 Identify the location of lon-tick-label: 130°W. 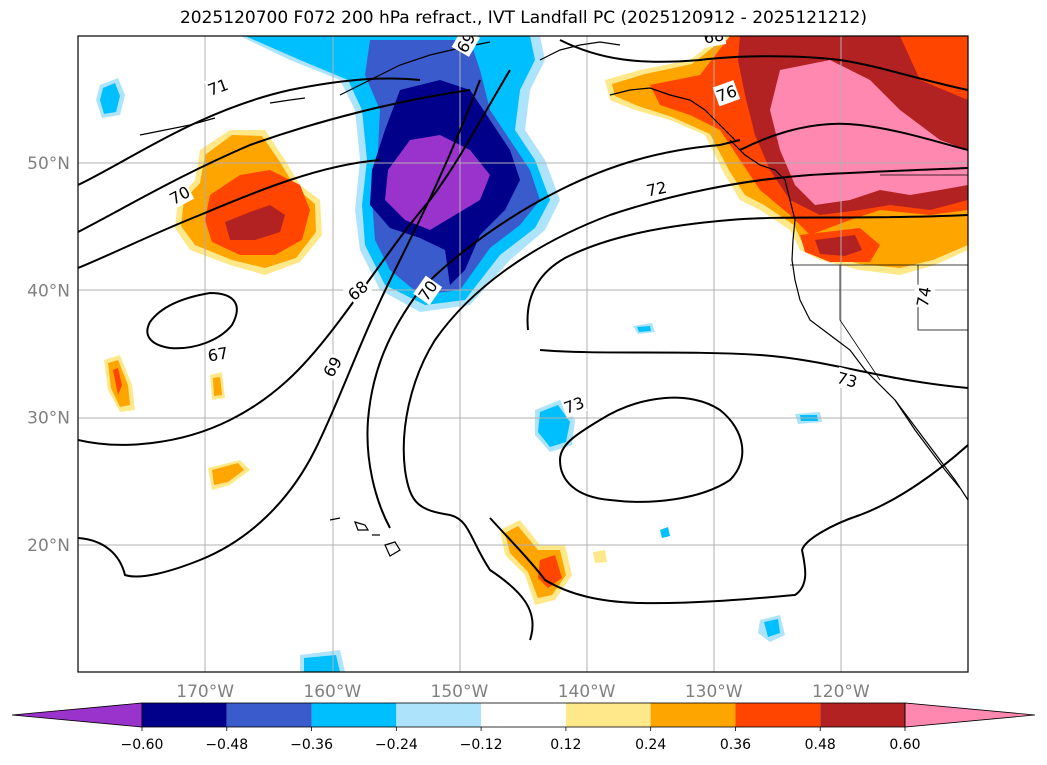
(714, 692).